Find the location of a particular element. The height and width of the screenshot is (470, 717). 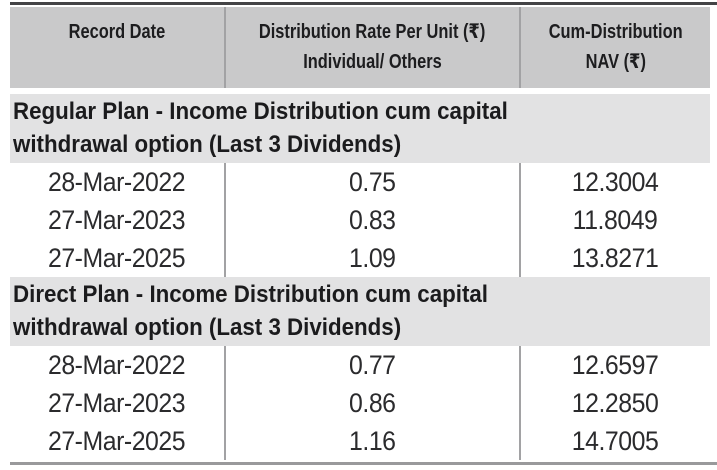

table-row: 28-Mar-2022 0.77 12.6597 is located at coordinates (360, 365).